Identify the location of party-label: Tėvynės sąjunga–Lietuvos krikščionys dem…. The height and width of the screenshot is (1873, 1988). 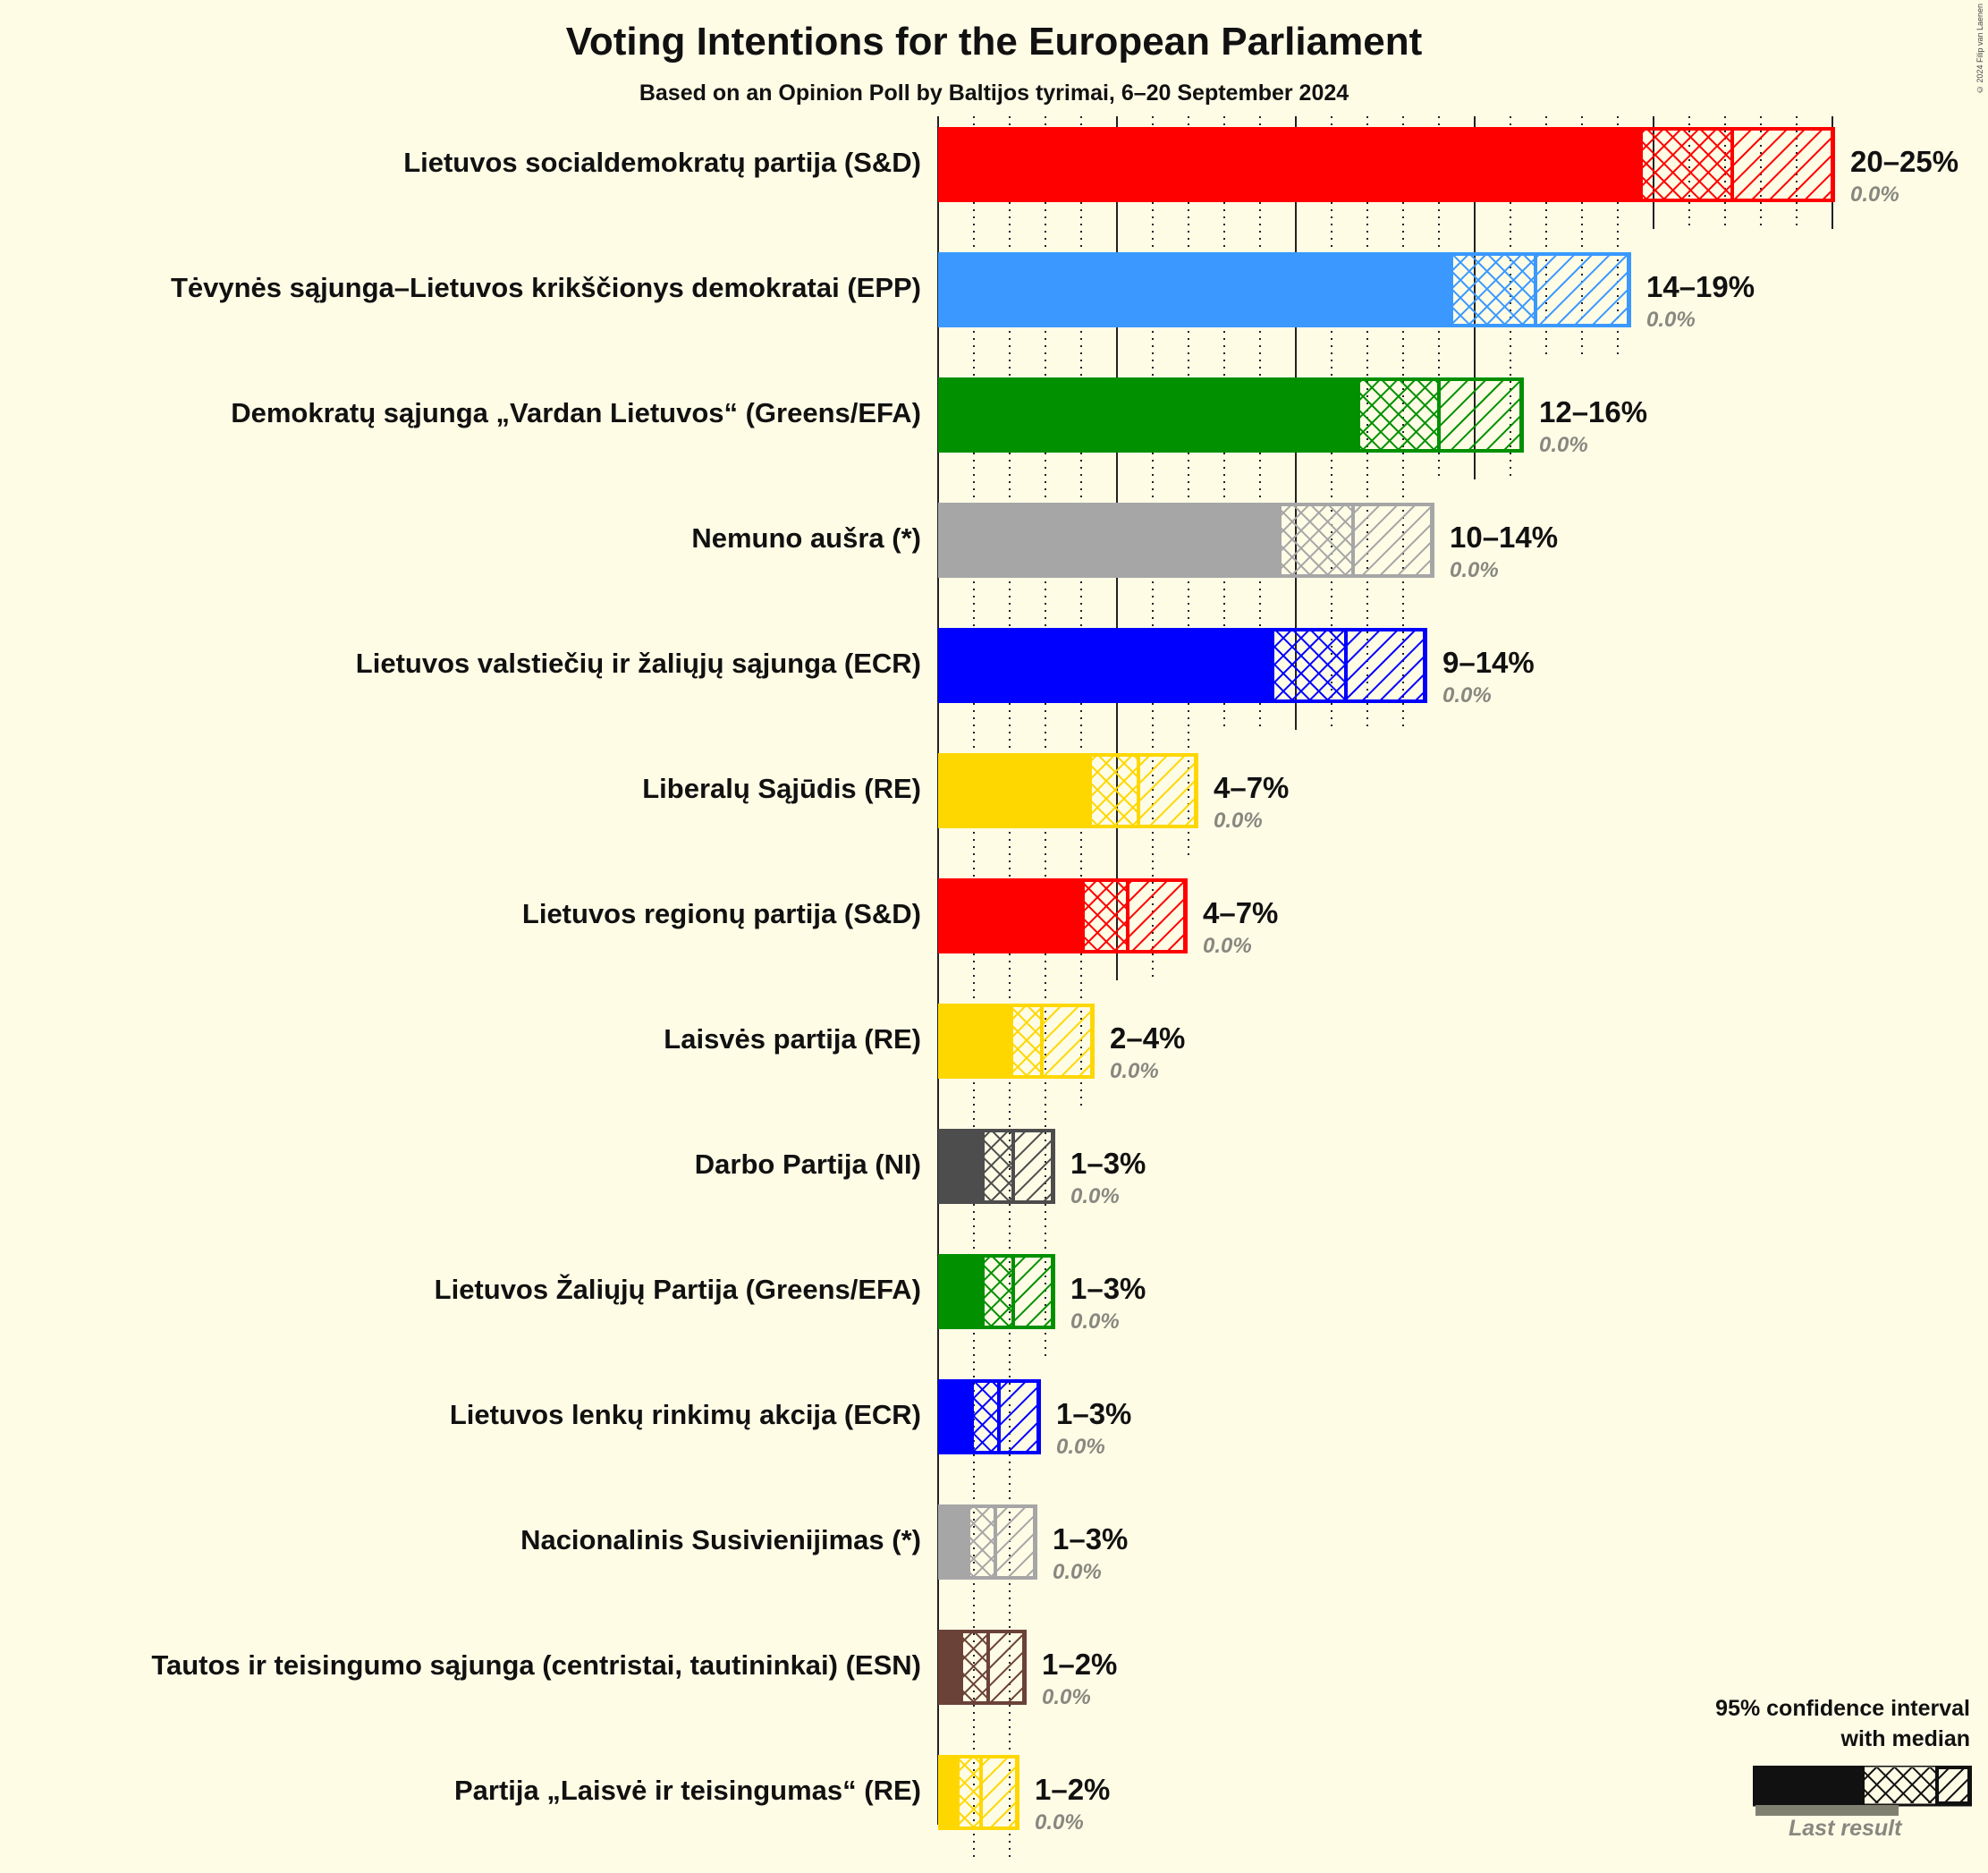
(545, 287).